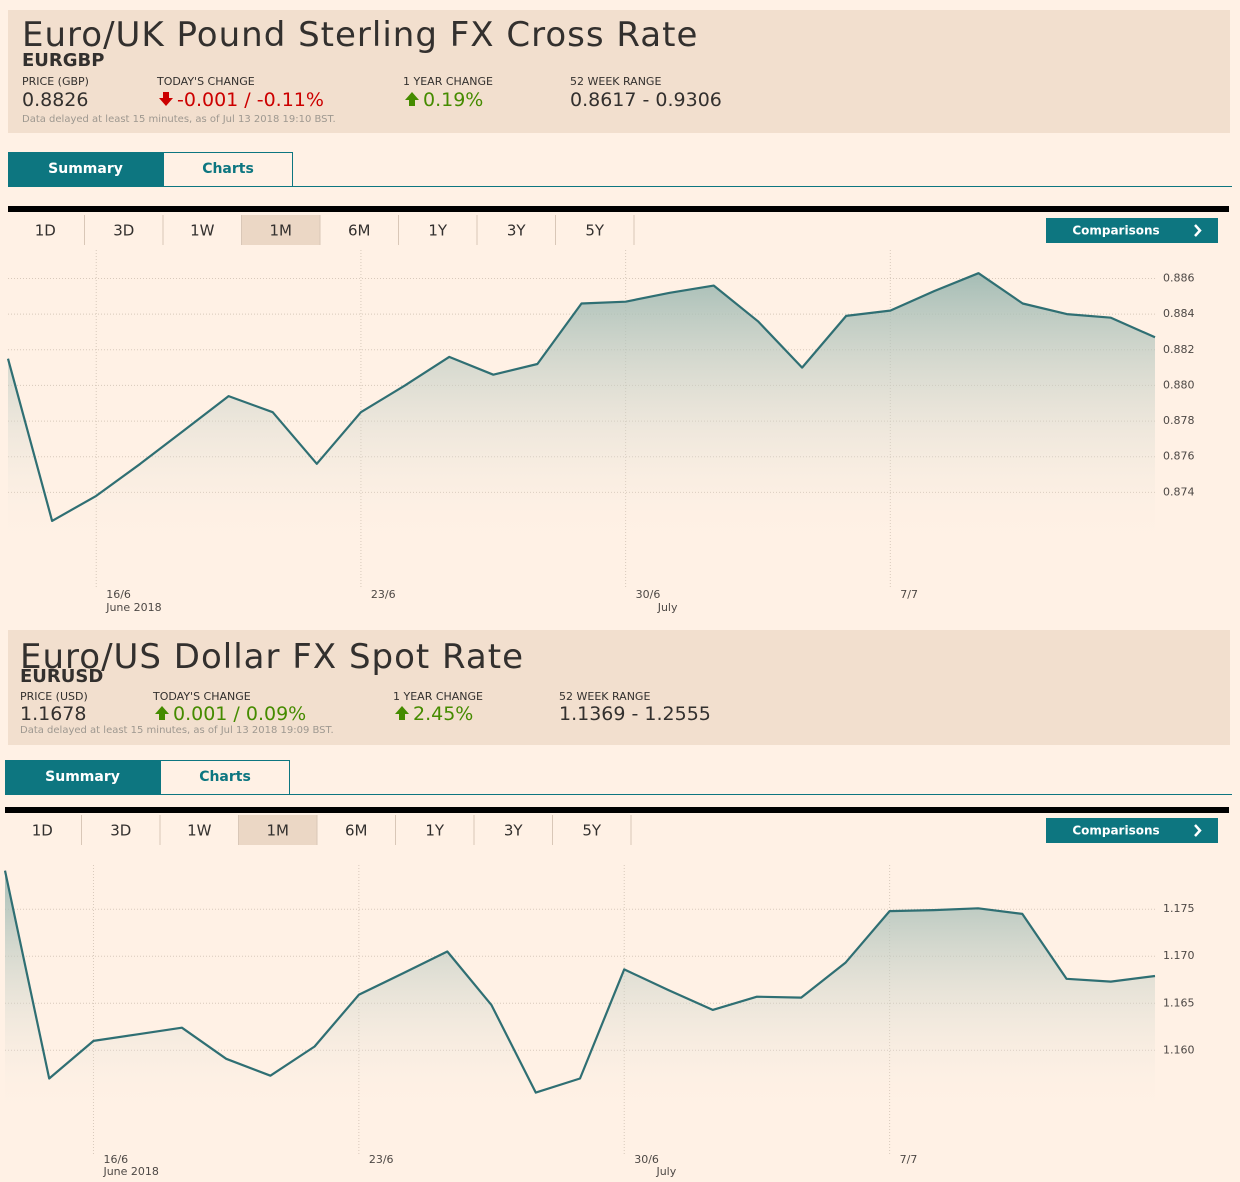 This screenshot has width=1240, height=1182. What do you see at coordinates (1179, 278) in the screenshot?
I see `y-tick-label: 0.886` at bounding box center [1179, 278].